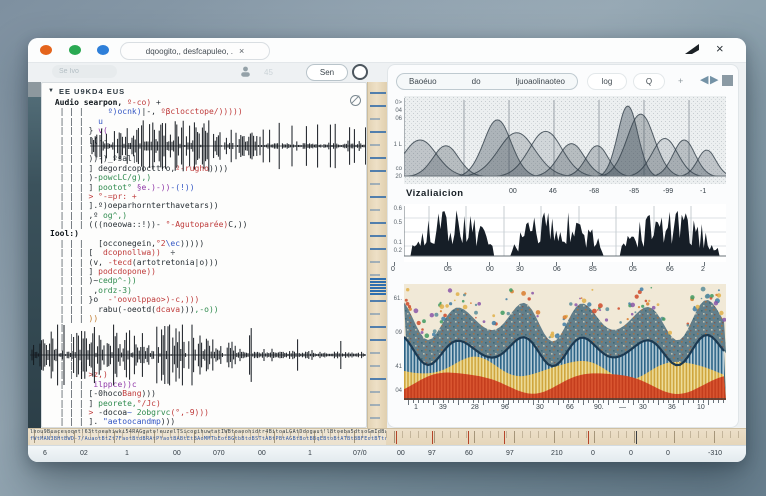 The height and width of the screenshot is (496, 766). I want to click on x-tick-label: 0, so click(393, 269).